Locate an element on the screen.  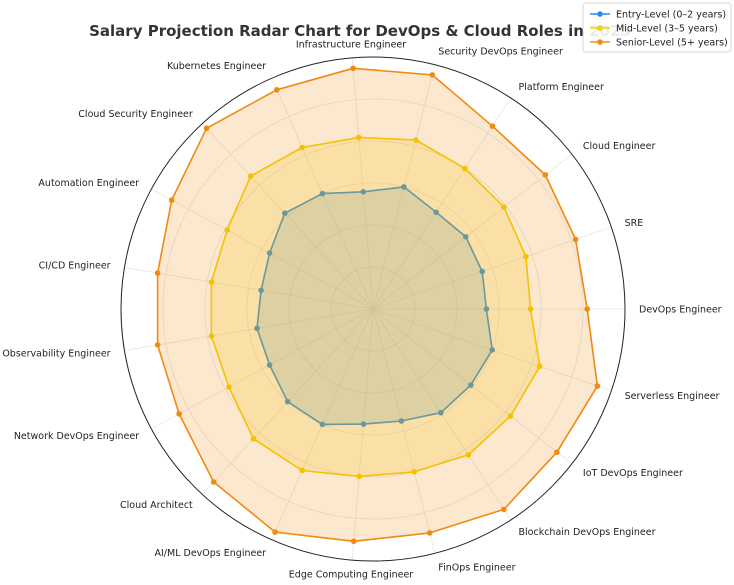
series-line is located at coordinates (374, 306).